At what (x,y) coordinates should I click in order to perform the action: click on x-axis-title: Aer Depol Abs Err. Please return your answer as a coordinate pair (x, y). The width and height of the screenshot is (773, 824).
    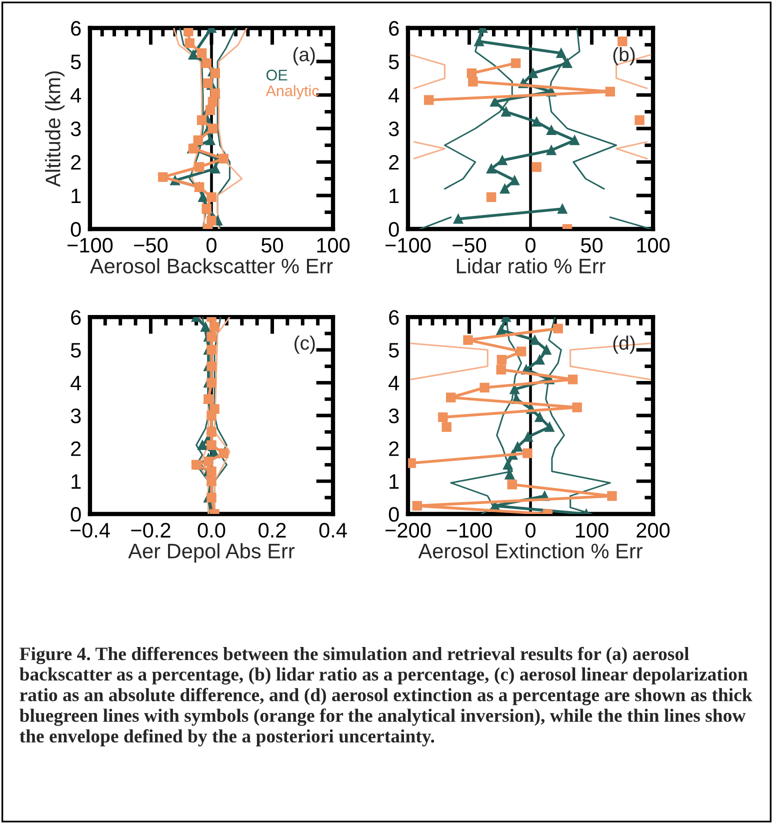
    Looking at the image, I should click on (211, 553).